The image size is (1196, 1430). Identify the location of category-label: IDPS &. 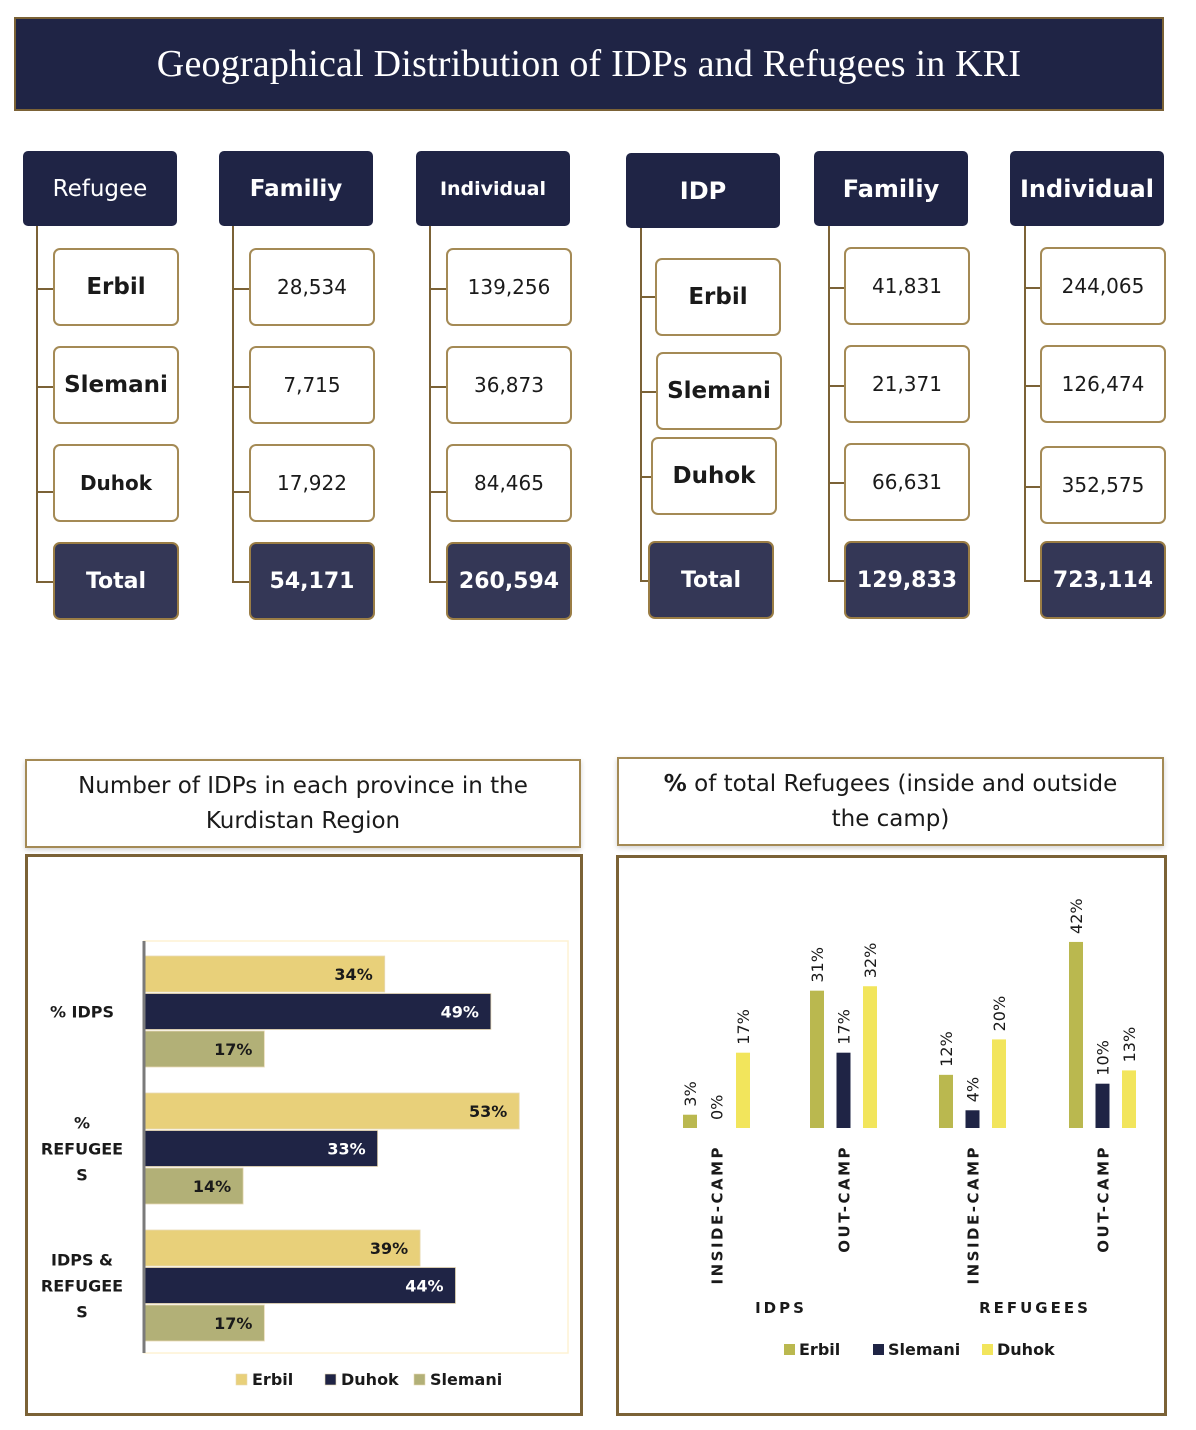
(82, 1260).